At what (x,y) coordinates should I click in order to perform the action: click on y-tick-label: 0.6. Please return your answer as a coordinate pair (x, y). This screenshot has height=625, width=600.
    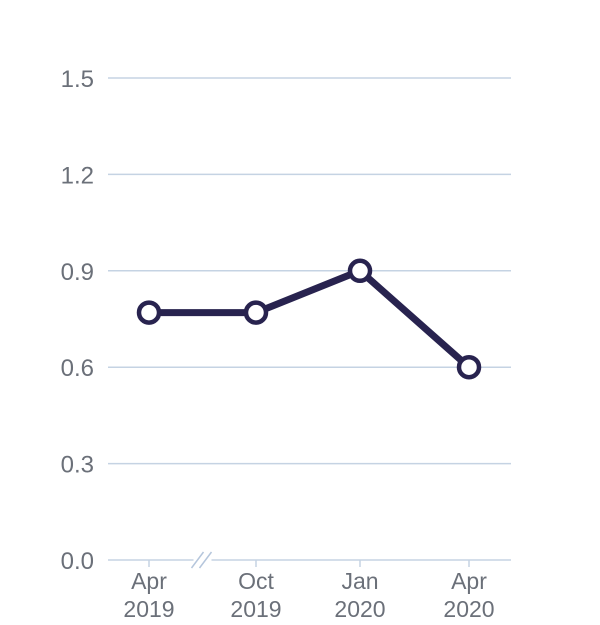
    Looking at the image, I should click on (77, 368).